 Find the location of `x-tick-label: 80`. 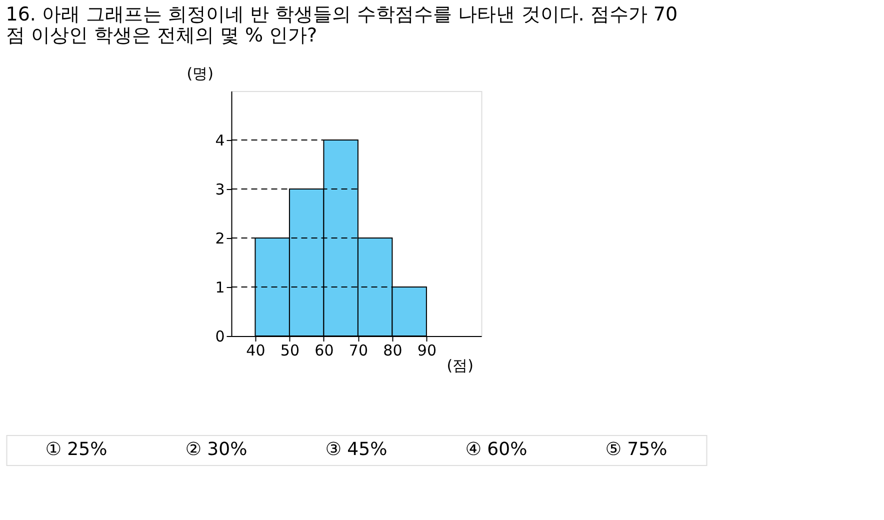

x-tick-label: 80 is located at coordinates (392, 351).